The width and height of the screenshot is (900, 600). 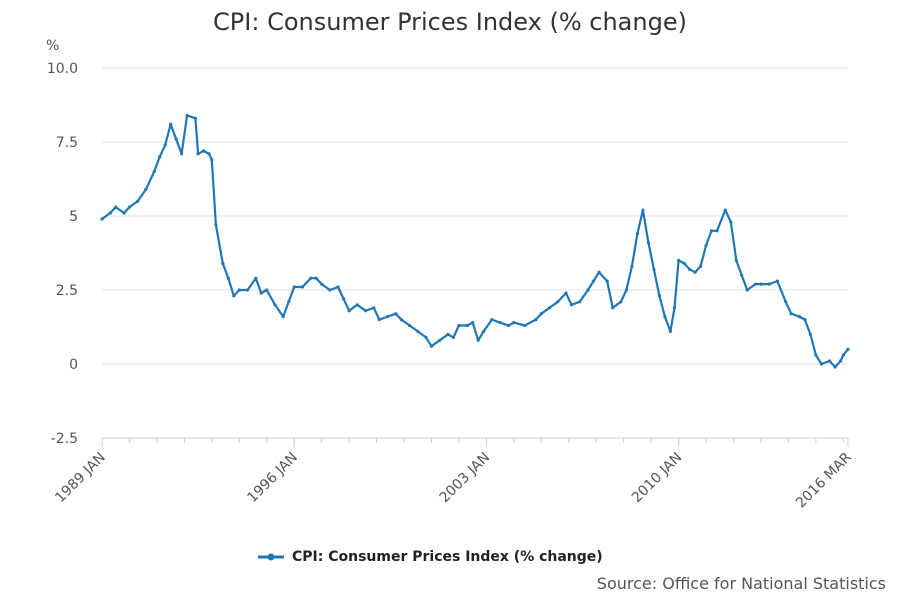 What do you see at coordinates (465, 478) in the screenshot?
I see `x-tick-label: 2003 JAN` at bounding box center [465, 478].